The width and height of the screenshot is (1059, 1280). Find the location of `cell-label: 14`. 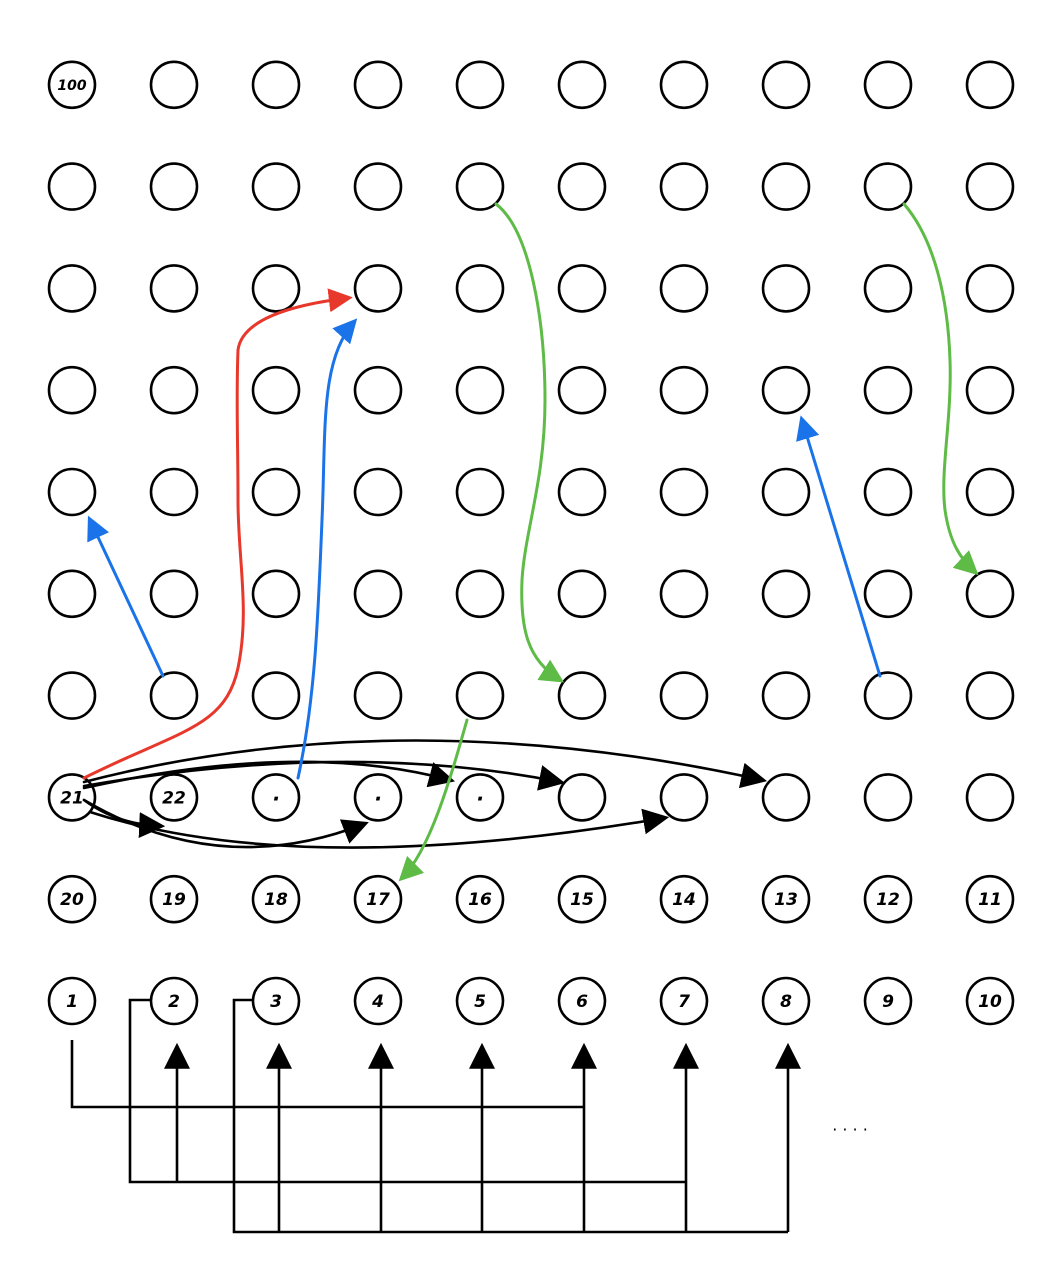

cell-label: 14 is located at coordinates (684, 900).